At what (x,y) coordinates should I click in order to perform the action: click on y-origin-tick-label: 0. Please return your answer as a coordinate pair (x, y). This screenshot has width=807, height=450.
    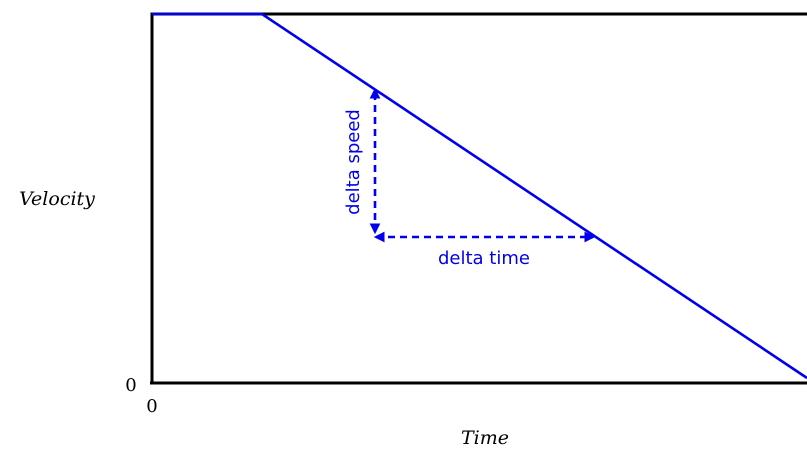
    Looking at the image, I should click on (130, 385).